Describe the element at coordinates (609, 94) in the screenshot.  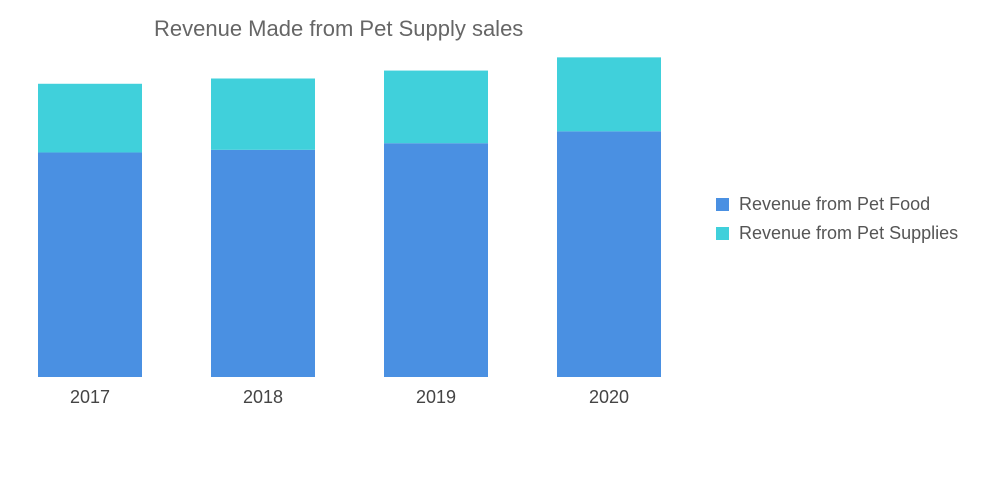
I see `bar-2020-revenue-from-pet-supplies` at that location.